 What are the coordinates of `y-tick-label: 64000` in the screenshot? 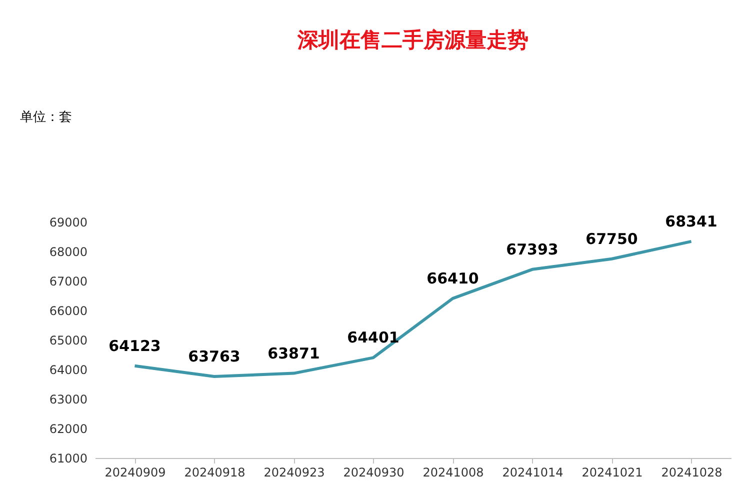 It's located at (68, 370).